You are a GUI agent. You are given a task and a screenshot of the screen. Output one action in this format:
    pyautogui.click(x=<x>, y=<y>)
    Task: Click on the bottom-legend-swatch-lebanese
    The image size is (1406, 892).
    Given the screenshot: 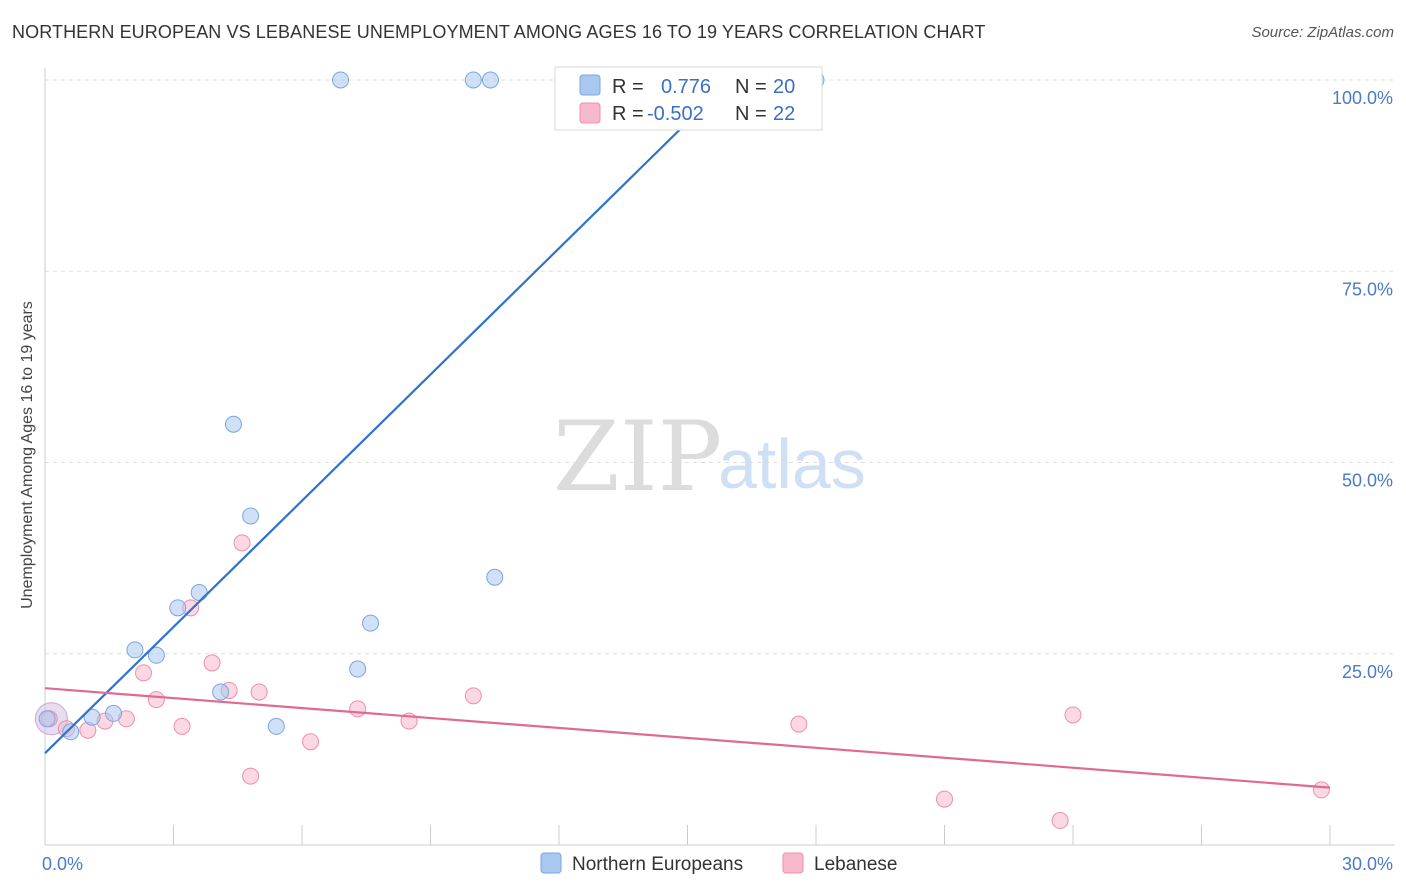 What is the action you would take?
    pyautogui.click(x=793, y=863)
    